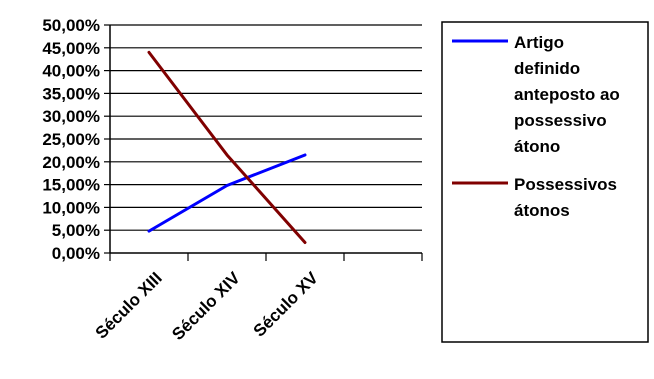 This screenshot has height=379, width=654. I want to click on legend-label: Possessivos, so click(565, 184).